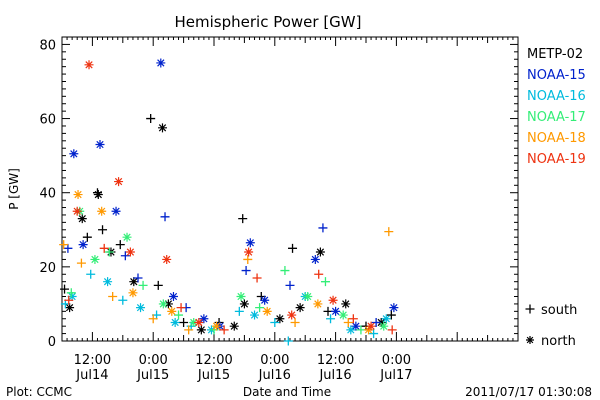 This screenshot has width=600, height=400. What do you see at coordinates (287, 392) in the screenshot?
I see `x-axis-label: Date and Time` at bounding box center [287, 392].